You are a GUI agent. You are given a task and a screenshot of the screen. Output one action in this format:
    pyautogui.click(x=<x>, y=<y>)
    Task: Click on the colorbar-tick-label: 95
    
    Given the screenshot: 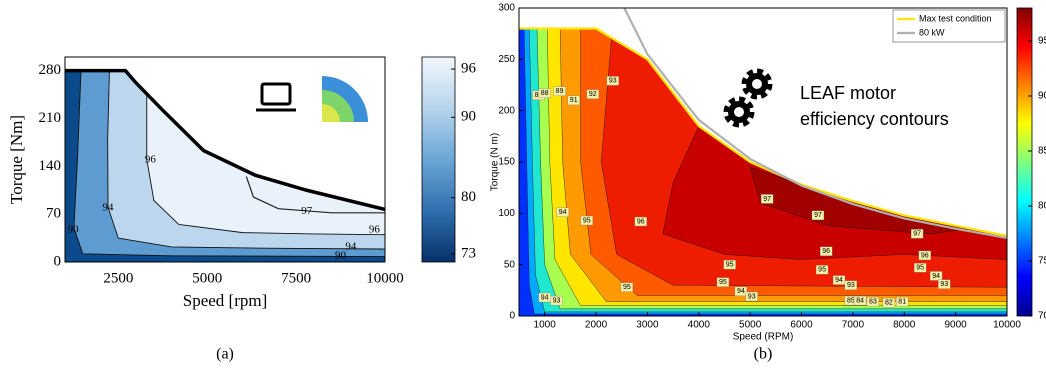 What is the action you would take?
    pyautogui.click(x=1042, y=41)
    